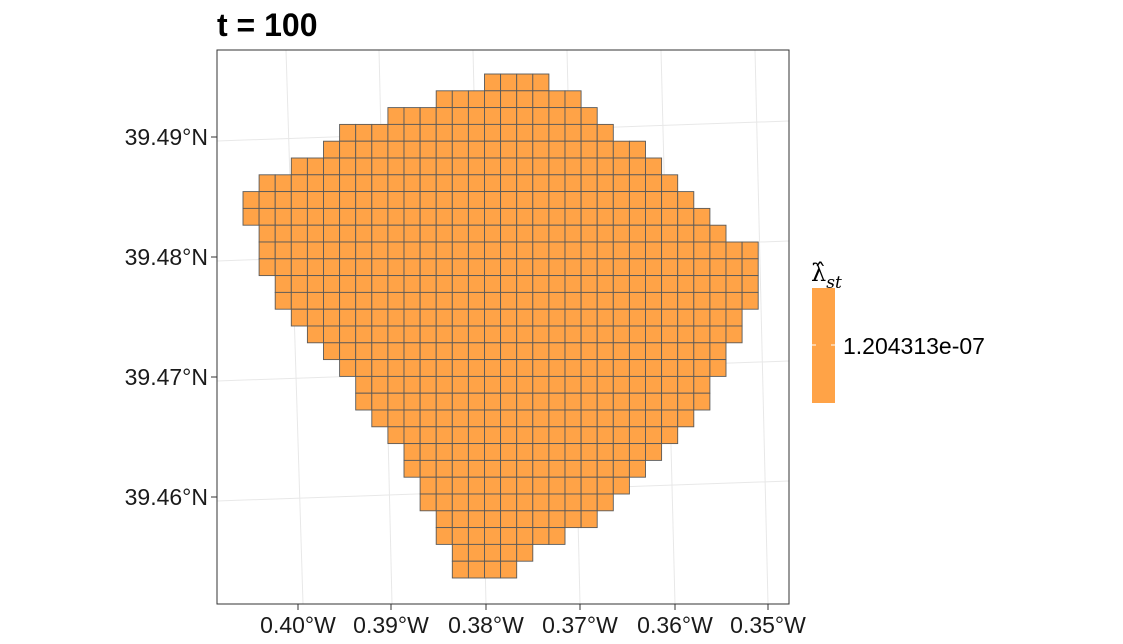  I want to click on x-tick-label: 0.40°W, so click(298, 625).